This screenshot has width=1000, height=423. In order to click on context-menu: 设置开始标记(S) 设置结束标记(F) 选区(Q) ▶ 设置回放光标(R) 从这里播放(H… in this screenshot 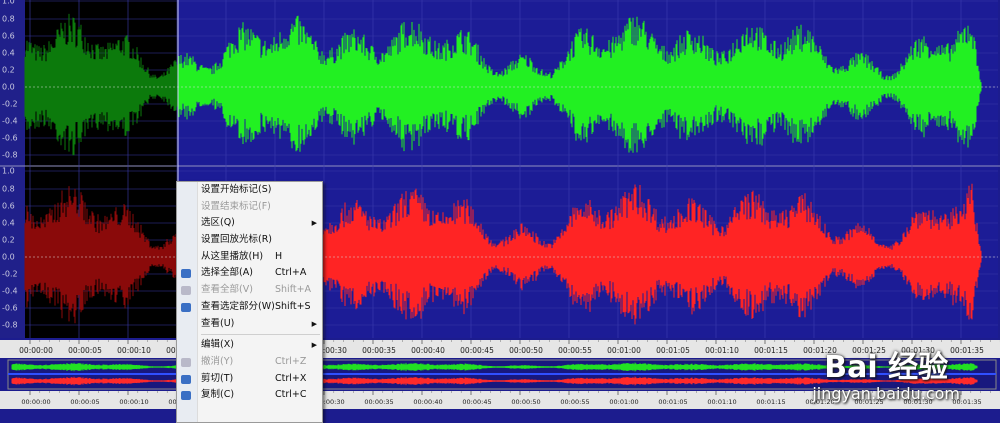, I will do `click(249, 302)`.